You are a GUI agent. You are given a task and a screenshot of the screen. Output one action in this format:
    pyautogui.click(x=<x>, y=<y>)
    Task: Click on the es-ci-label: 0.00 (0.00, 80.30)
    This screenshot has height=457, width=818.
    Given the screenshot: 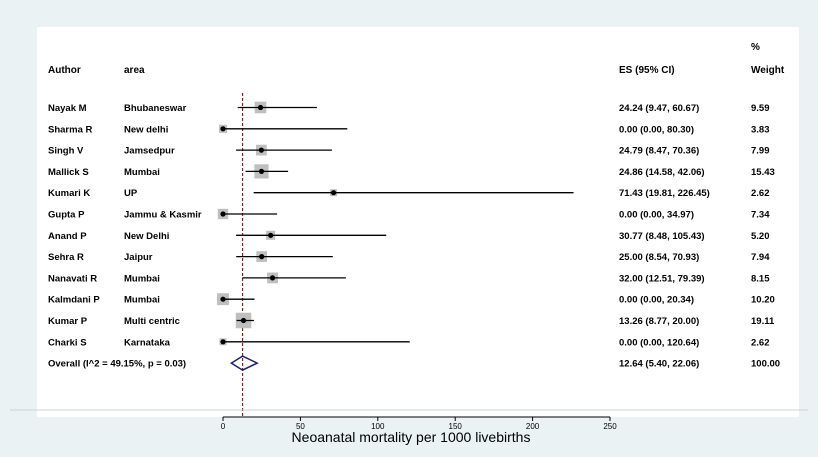 What is the action you would take?
    pyautogui.click(x=656, y=129)
    